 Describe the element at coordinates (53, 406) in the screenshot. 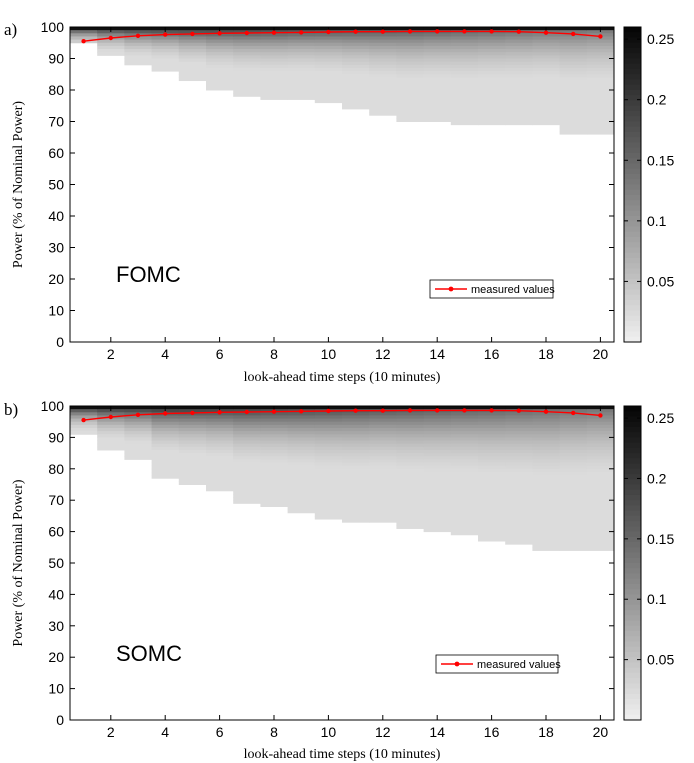

I see `y-tick-label: 100` at that location.